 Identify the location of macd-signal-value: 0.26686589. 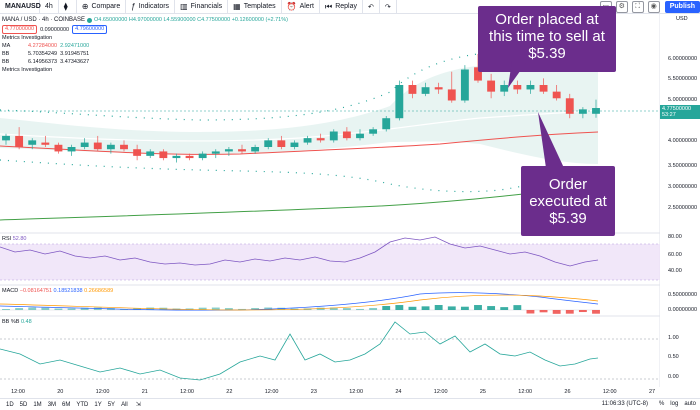
(99, 291).